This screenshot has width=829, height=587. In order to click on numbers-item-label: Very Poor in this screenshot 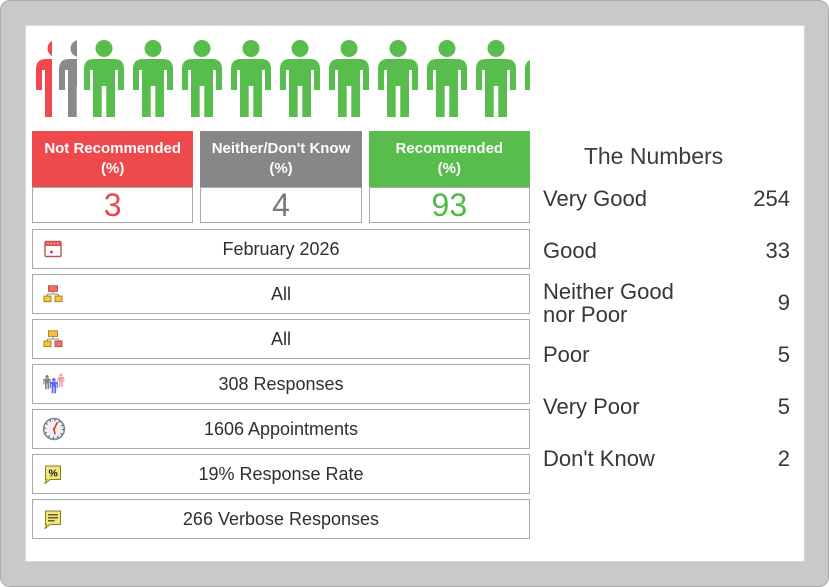, I will do `click(591, 407)`.